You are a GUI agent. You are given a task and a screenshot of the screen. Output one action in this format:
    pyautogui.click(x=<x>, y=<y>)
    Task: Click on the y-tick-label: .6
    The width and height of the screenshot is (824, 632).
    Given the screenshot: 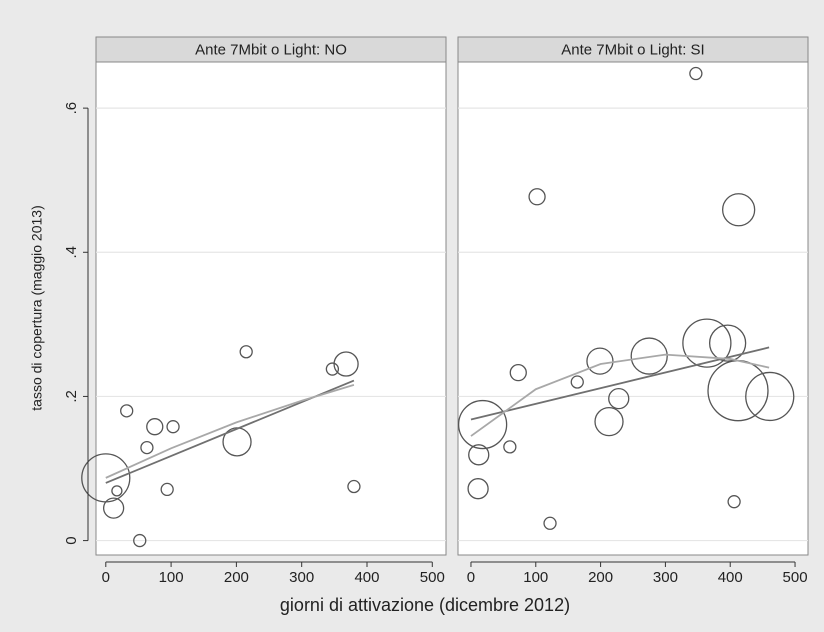 What is the action you would take?
    pyautogui.click(x=71, y=108)
    